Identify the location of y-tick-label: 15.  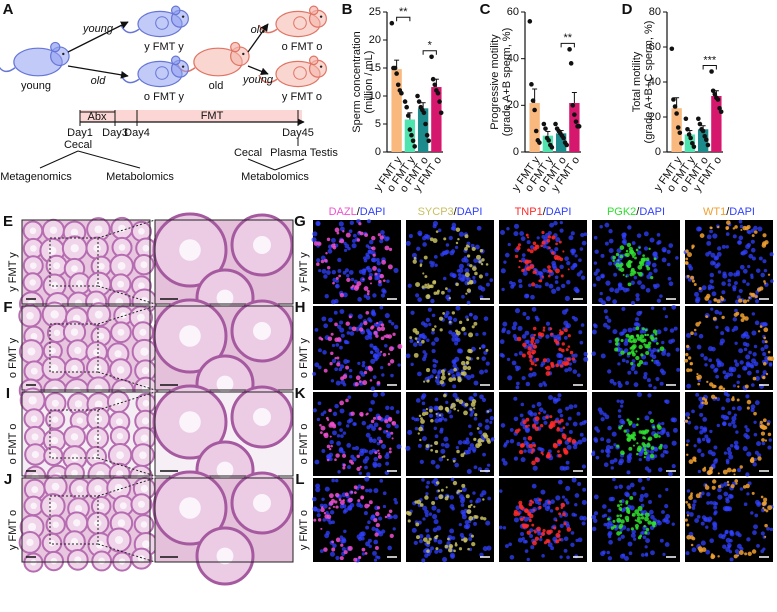
(375, 68).